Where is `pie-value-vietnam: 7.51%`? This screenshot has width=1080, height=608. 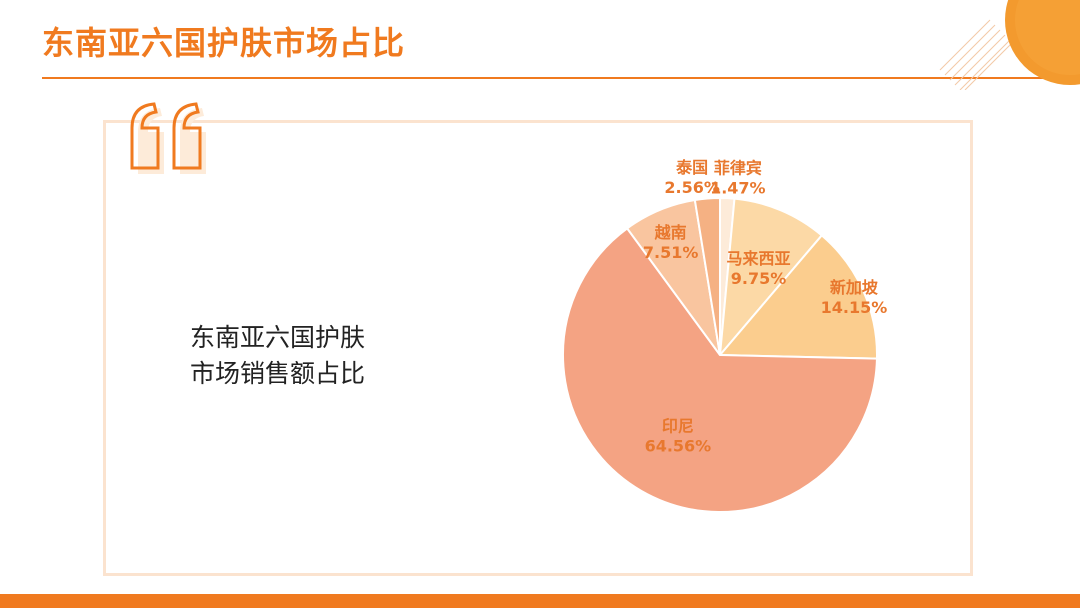 pie-value-vietnam: 7.51% is located at coordinates (671, 252).